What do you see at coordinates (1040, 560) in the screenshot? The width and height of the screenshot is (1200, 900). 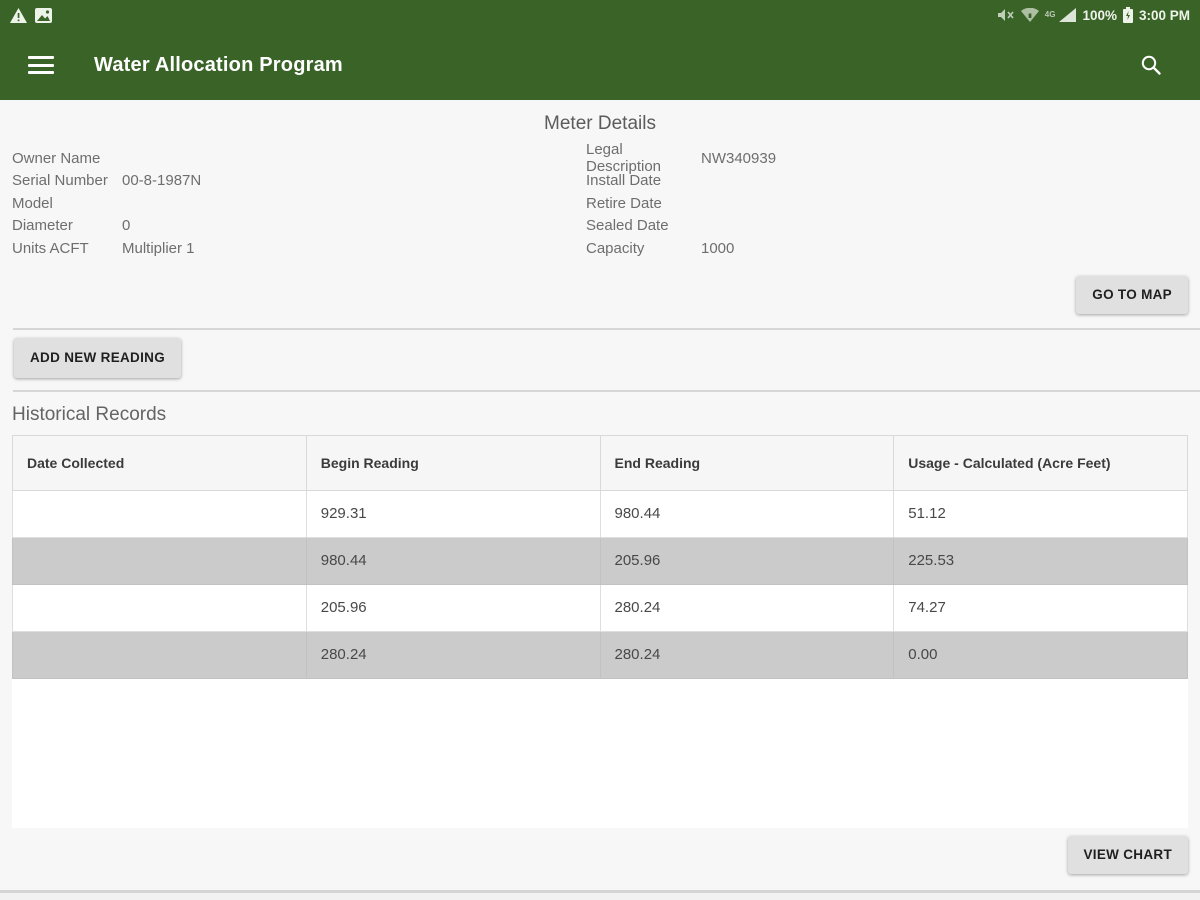 I see `cell-usage: 225.53` at bounding box center [1040, 560].